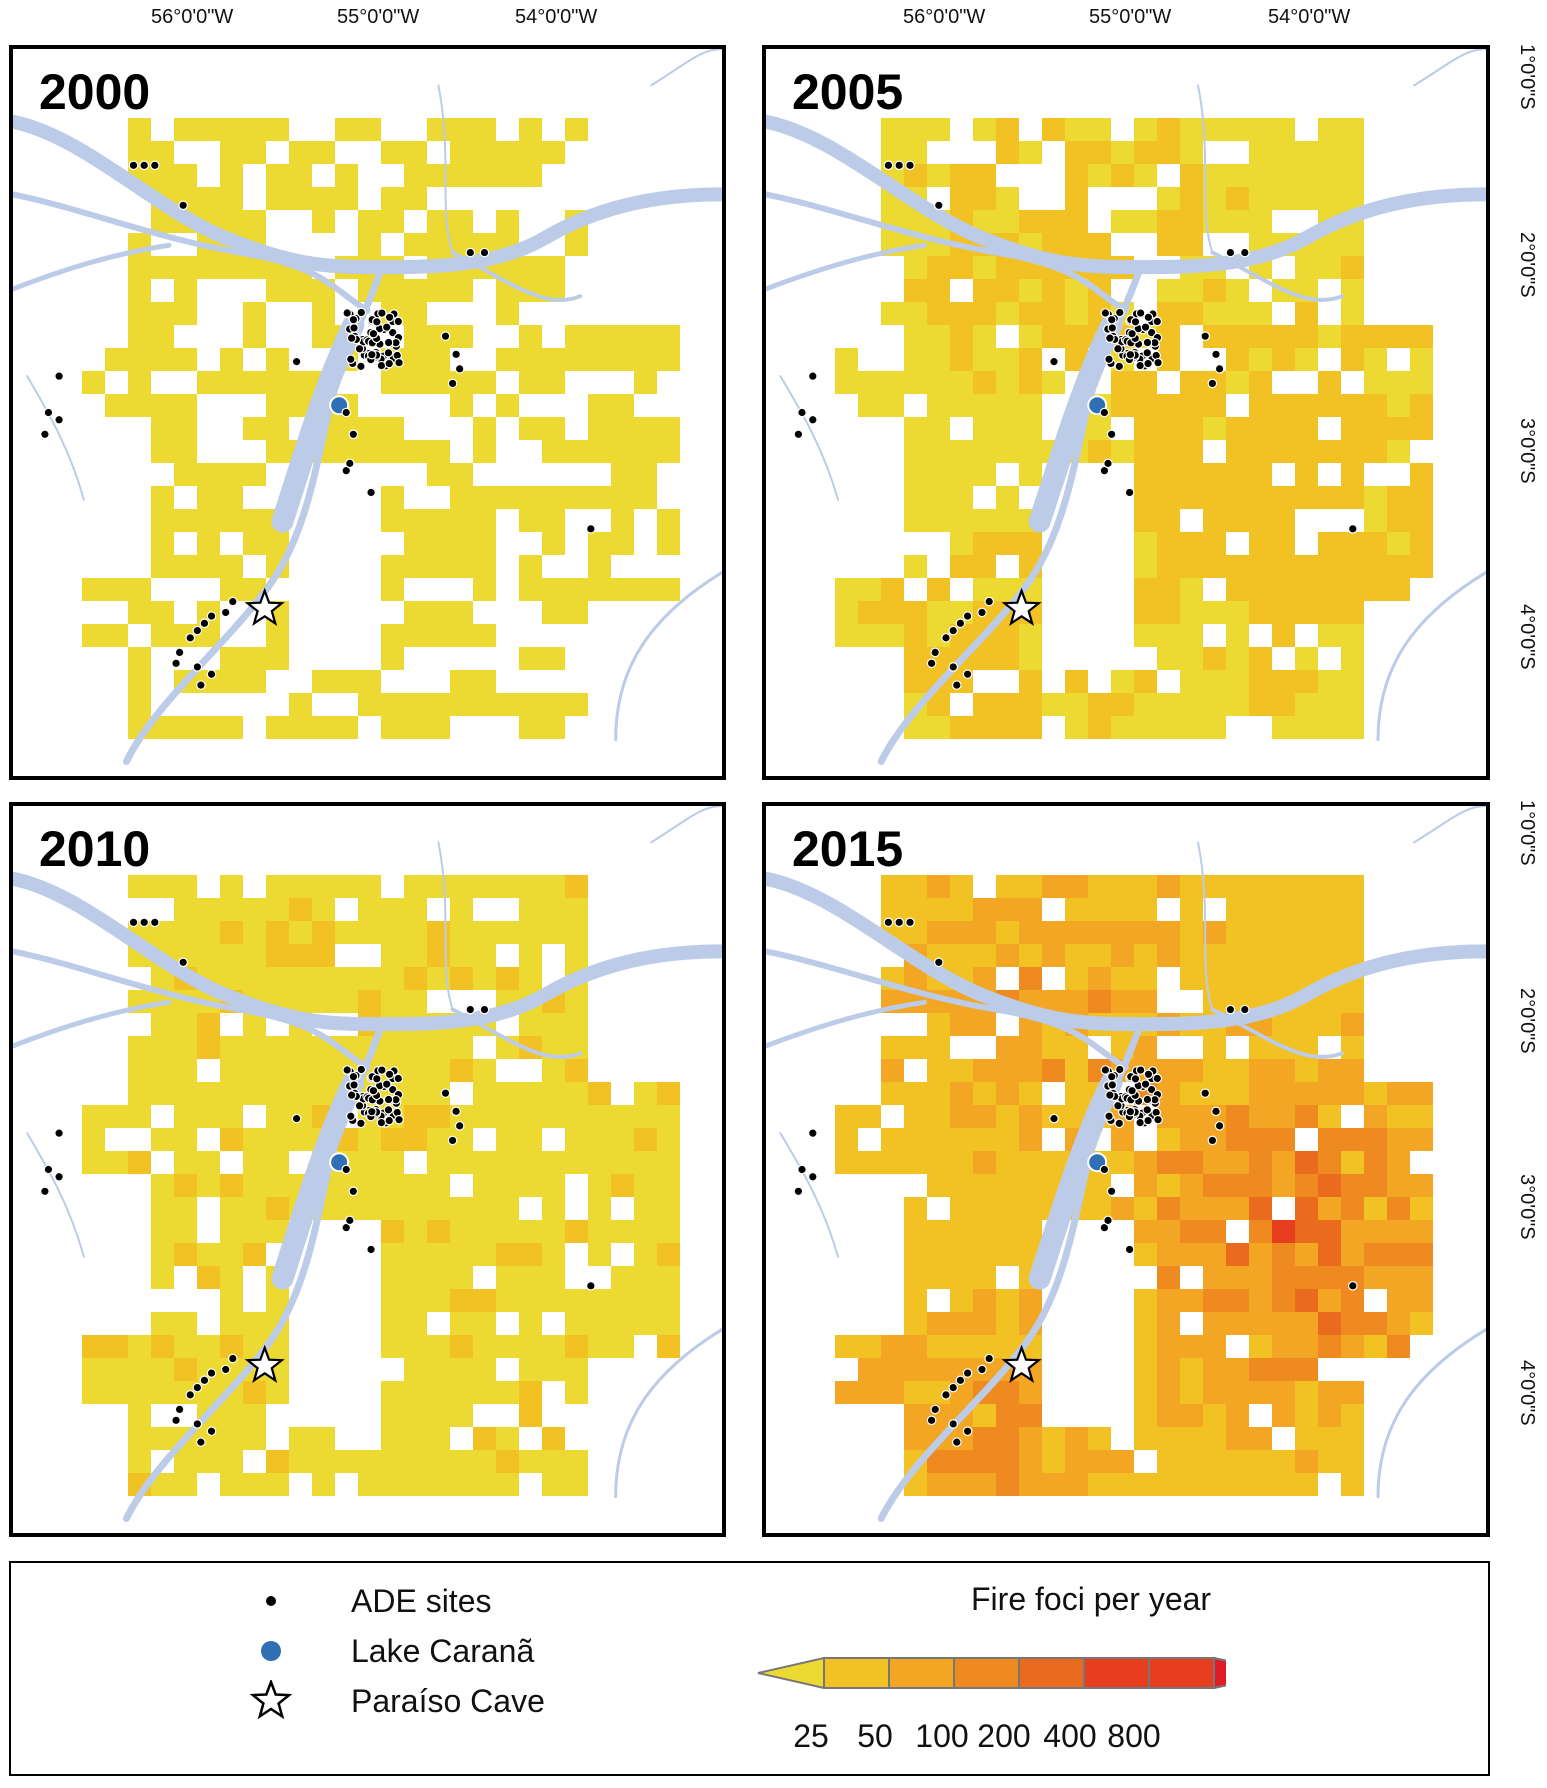 The image size is (1547, 1788). What do you see at coordinates (944, 17) in the screenshot?
I see `lon-label-56-right: 56°0'0"W` at bounding box center [944, 17].